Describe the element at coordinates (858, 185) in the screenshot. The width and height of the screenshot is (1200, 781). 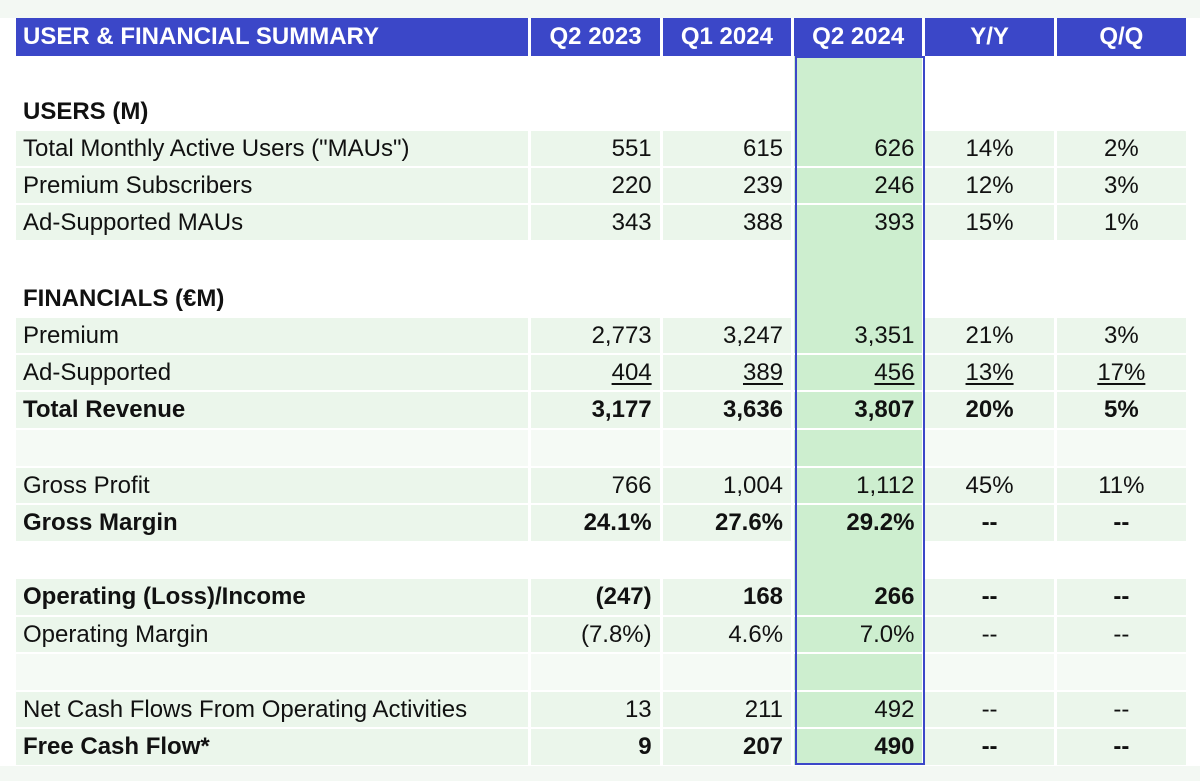
I see `cell-value: 246` at that location.